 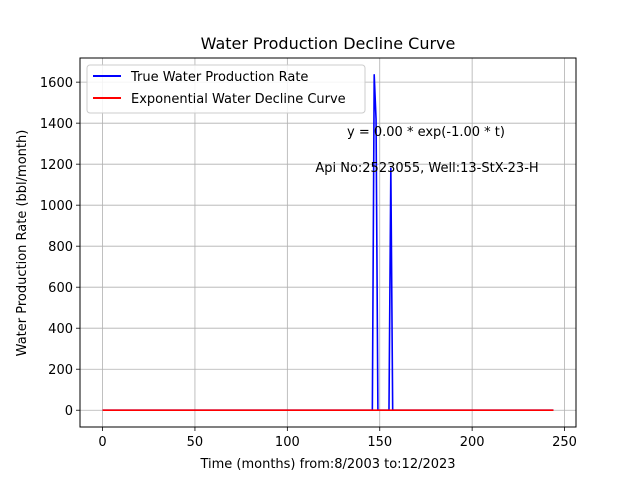 What do you see at coordinates (69, 411) in the screenshot?
I see `y-tick-label: 0` at bounding box center [69, 411].